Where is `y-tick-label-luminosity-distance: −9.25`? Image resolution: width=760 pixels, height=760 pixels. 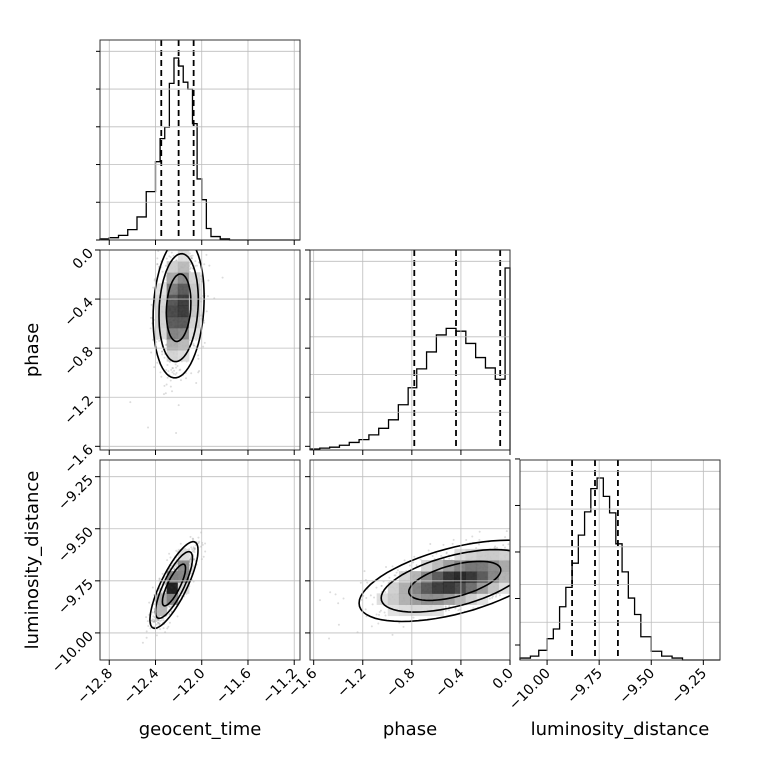 y-tick-label-luminosity-distance: −9.25 is located at coordinates (76, 493).